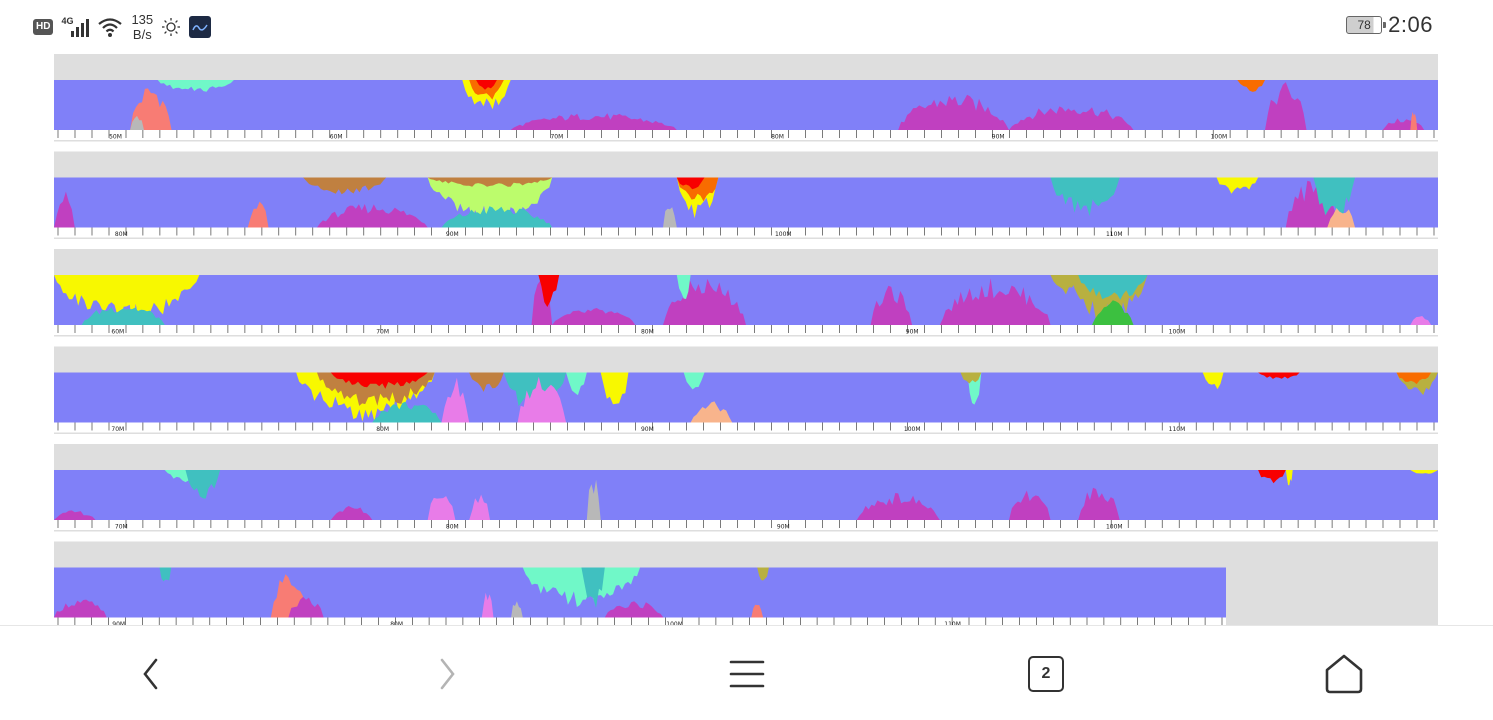 The width and height of the screenshot is (1493, 720). I want to click on home-button, so click(1344, 674).